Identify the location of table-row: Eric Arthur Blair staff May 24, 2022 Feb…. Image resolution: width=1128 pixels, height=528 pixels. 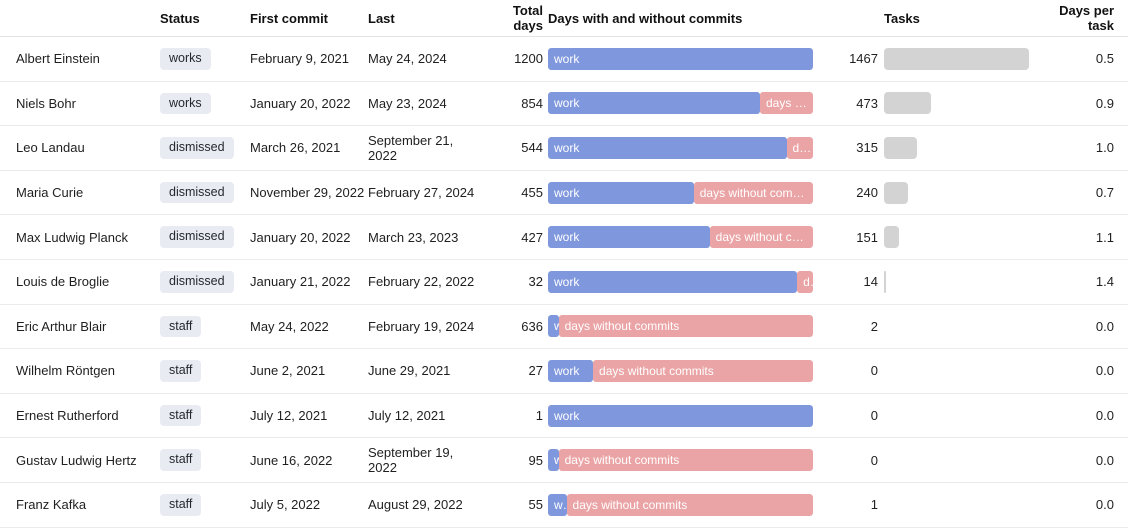
(564, 327).